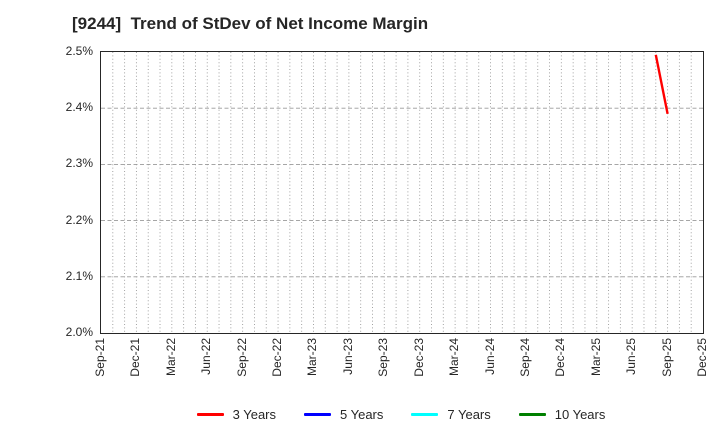  What do you see at coordinates (454, 357) in the screenshot?
I see `x-tick-label: Mar-24` at bounding box center [454, 357].